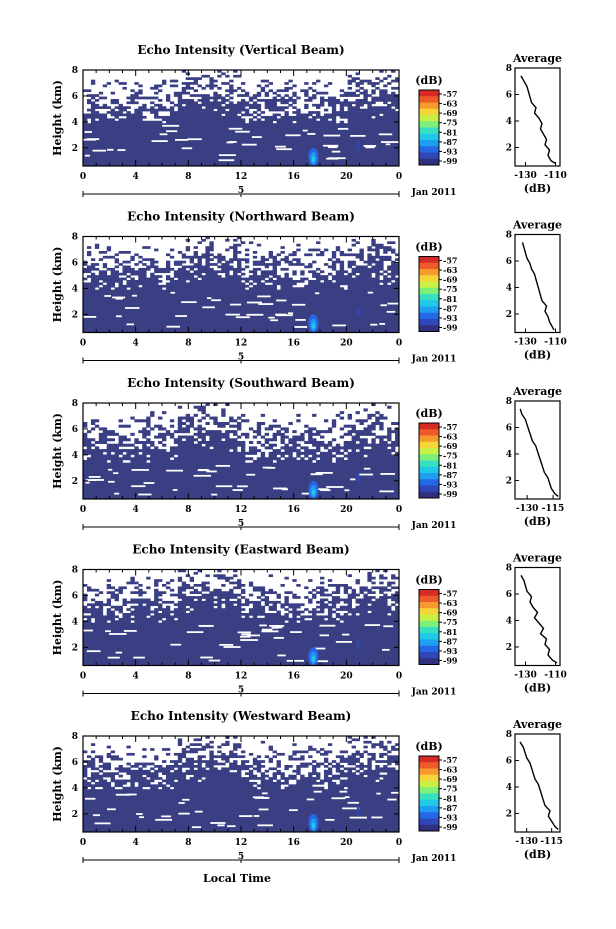  Describe the element at coordinates (136, 177) in the screenshot. I see `x-tick-label: 4` at that location.